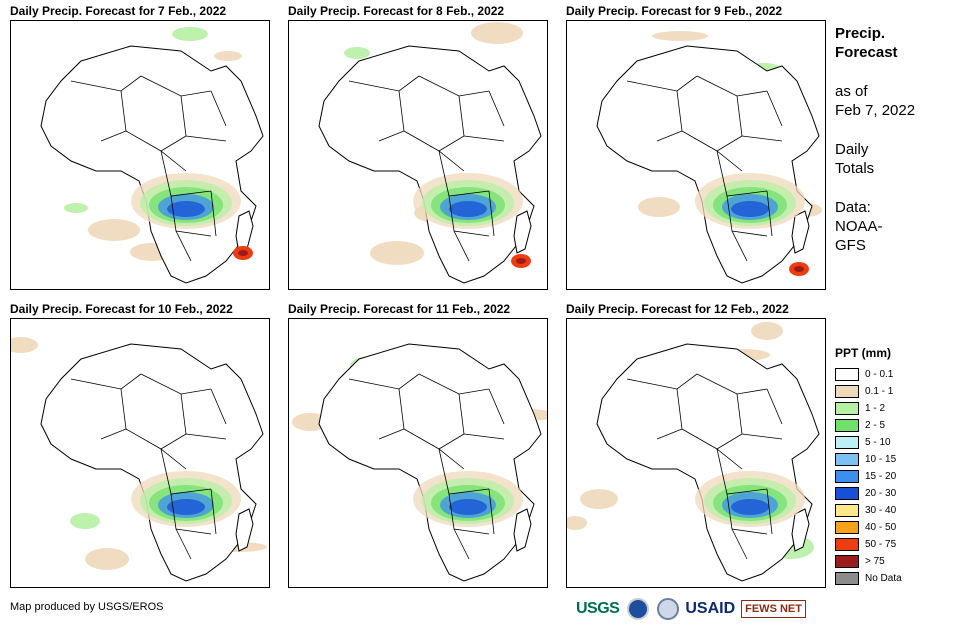 This screenshot has width=967, height=626. What do you see at coordinates (878, 442) in the screenshot?
I see `legend-label: 5 - 10` at bounding box center [878, 442].